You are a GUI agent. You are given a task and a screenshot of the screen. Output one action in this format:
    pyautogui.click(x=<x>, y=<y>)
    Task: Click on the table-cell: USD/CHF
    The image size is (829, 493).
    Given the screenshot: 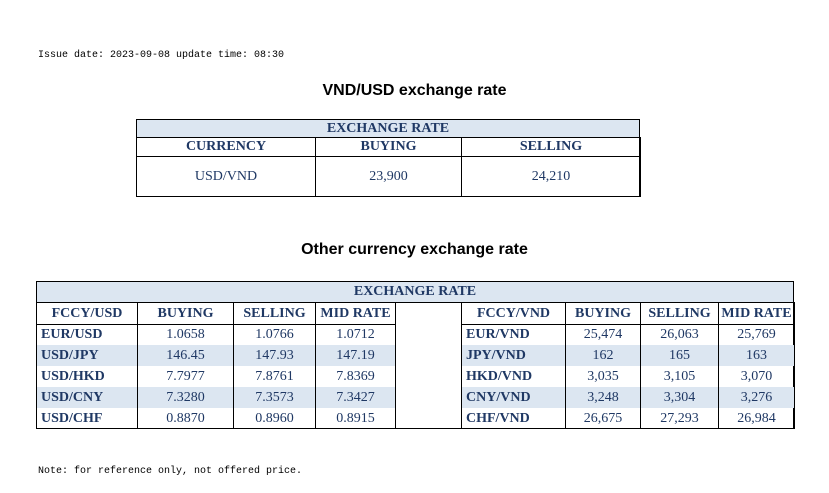 What is the action you would take?
    pyautogui.click(x=87, y=418)
    